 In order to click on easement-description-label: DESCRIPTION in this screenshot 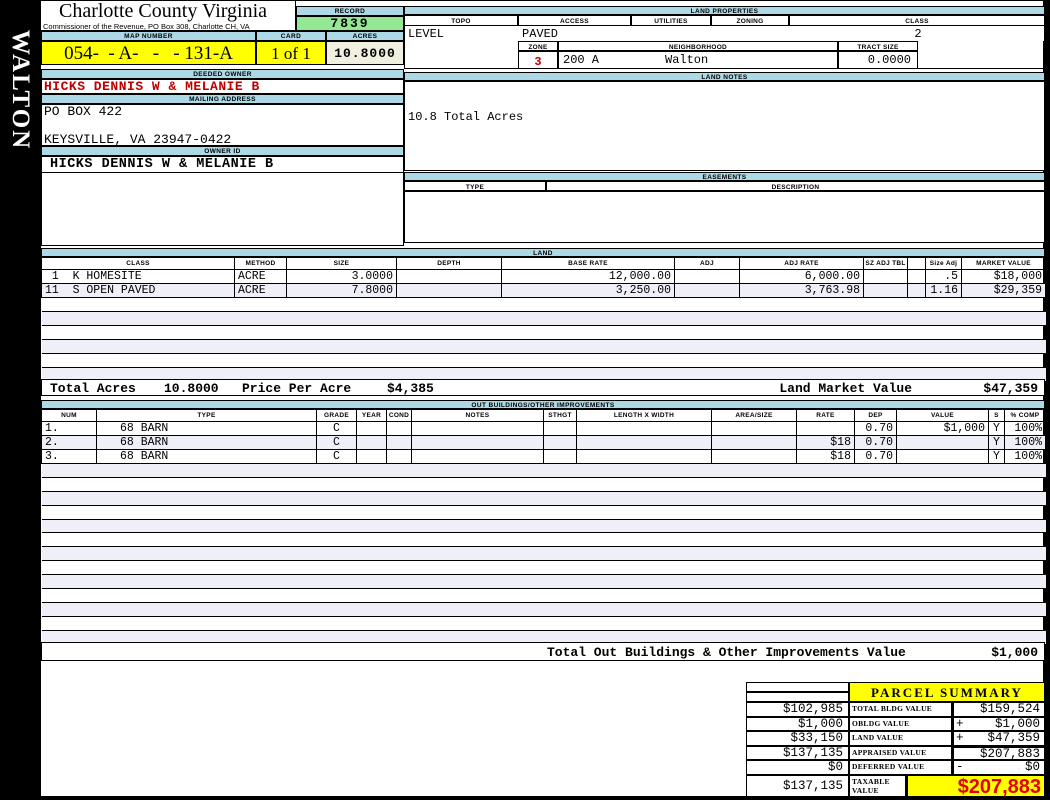, I will do `click(795, 187)`.